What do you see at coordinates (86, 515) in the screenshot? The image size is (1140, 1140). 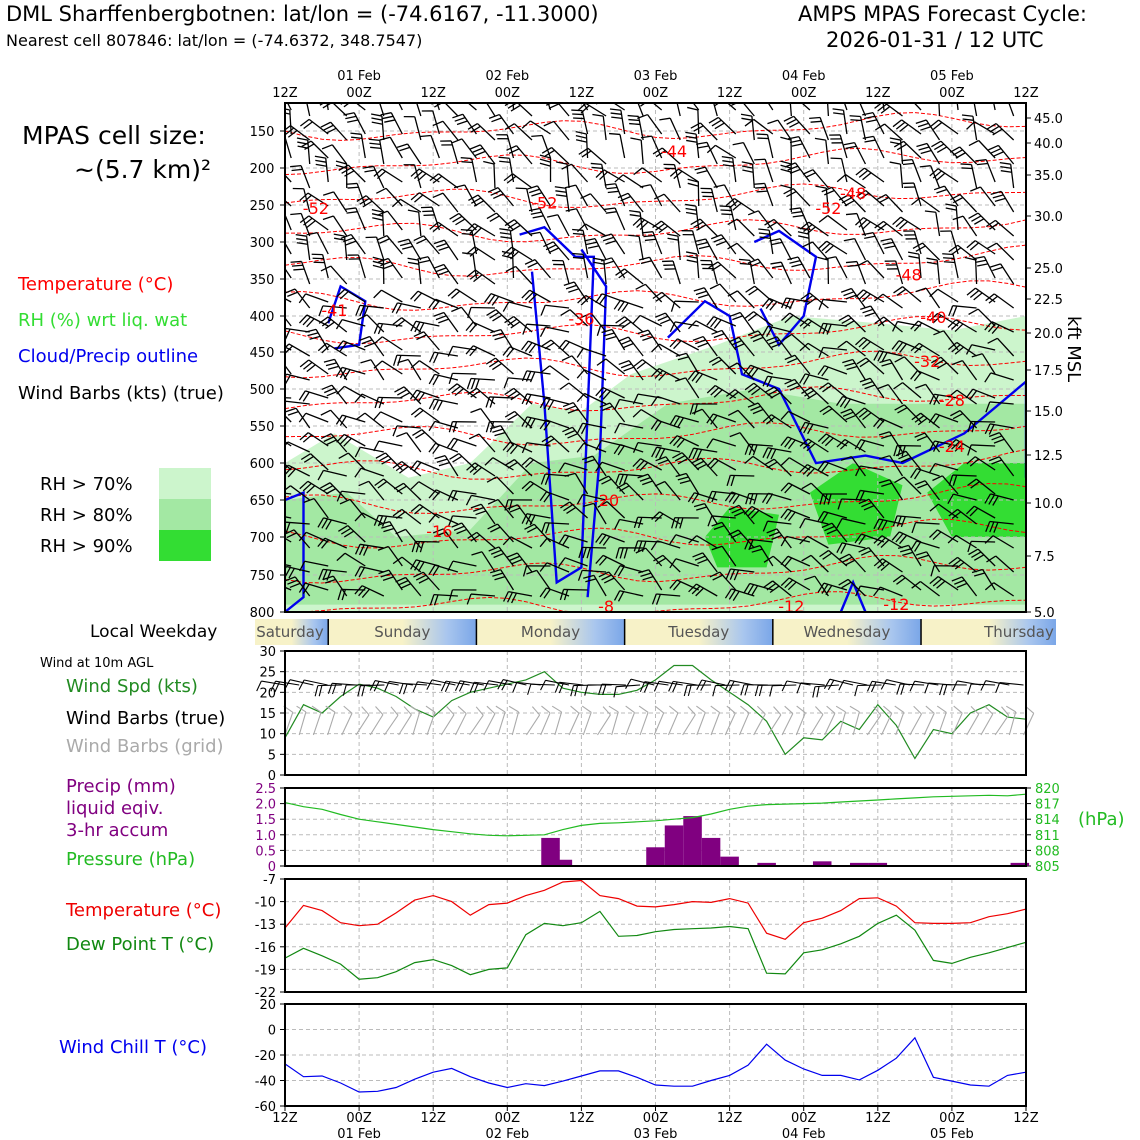 I see `legend-rh80: RH > 80%` at bounding box center [86, 515].